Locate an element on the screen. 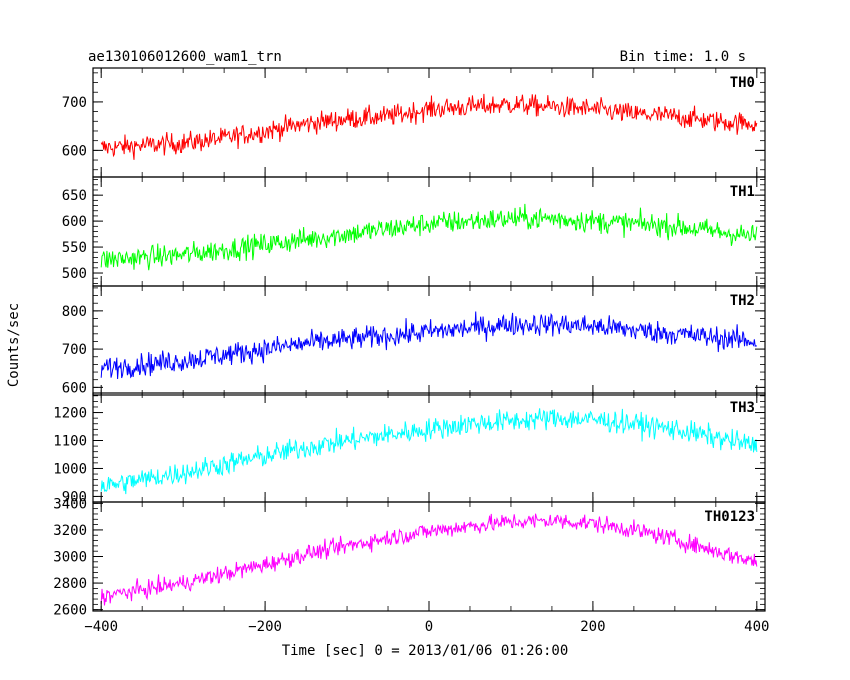 The image size is (850, 680). y-tick-label: 1200 is located at coordinates (70, 414).